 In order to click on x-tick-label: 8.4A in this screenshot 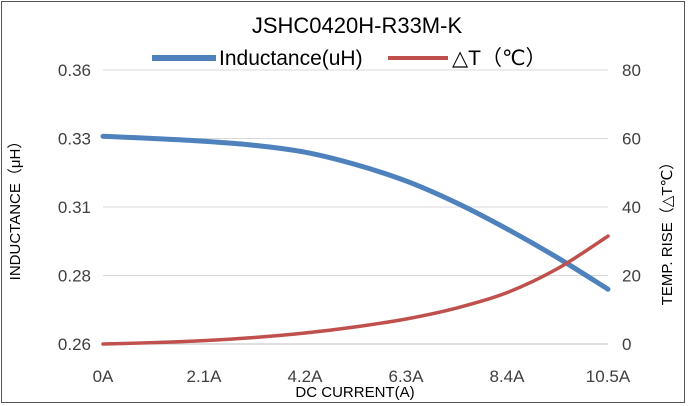, I will do `click(508, 376)`.